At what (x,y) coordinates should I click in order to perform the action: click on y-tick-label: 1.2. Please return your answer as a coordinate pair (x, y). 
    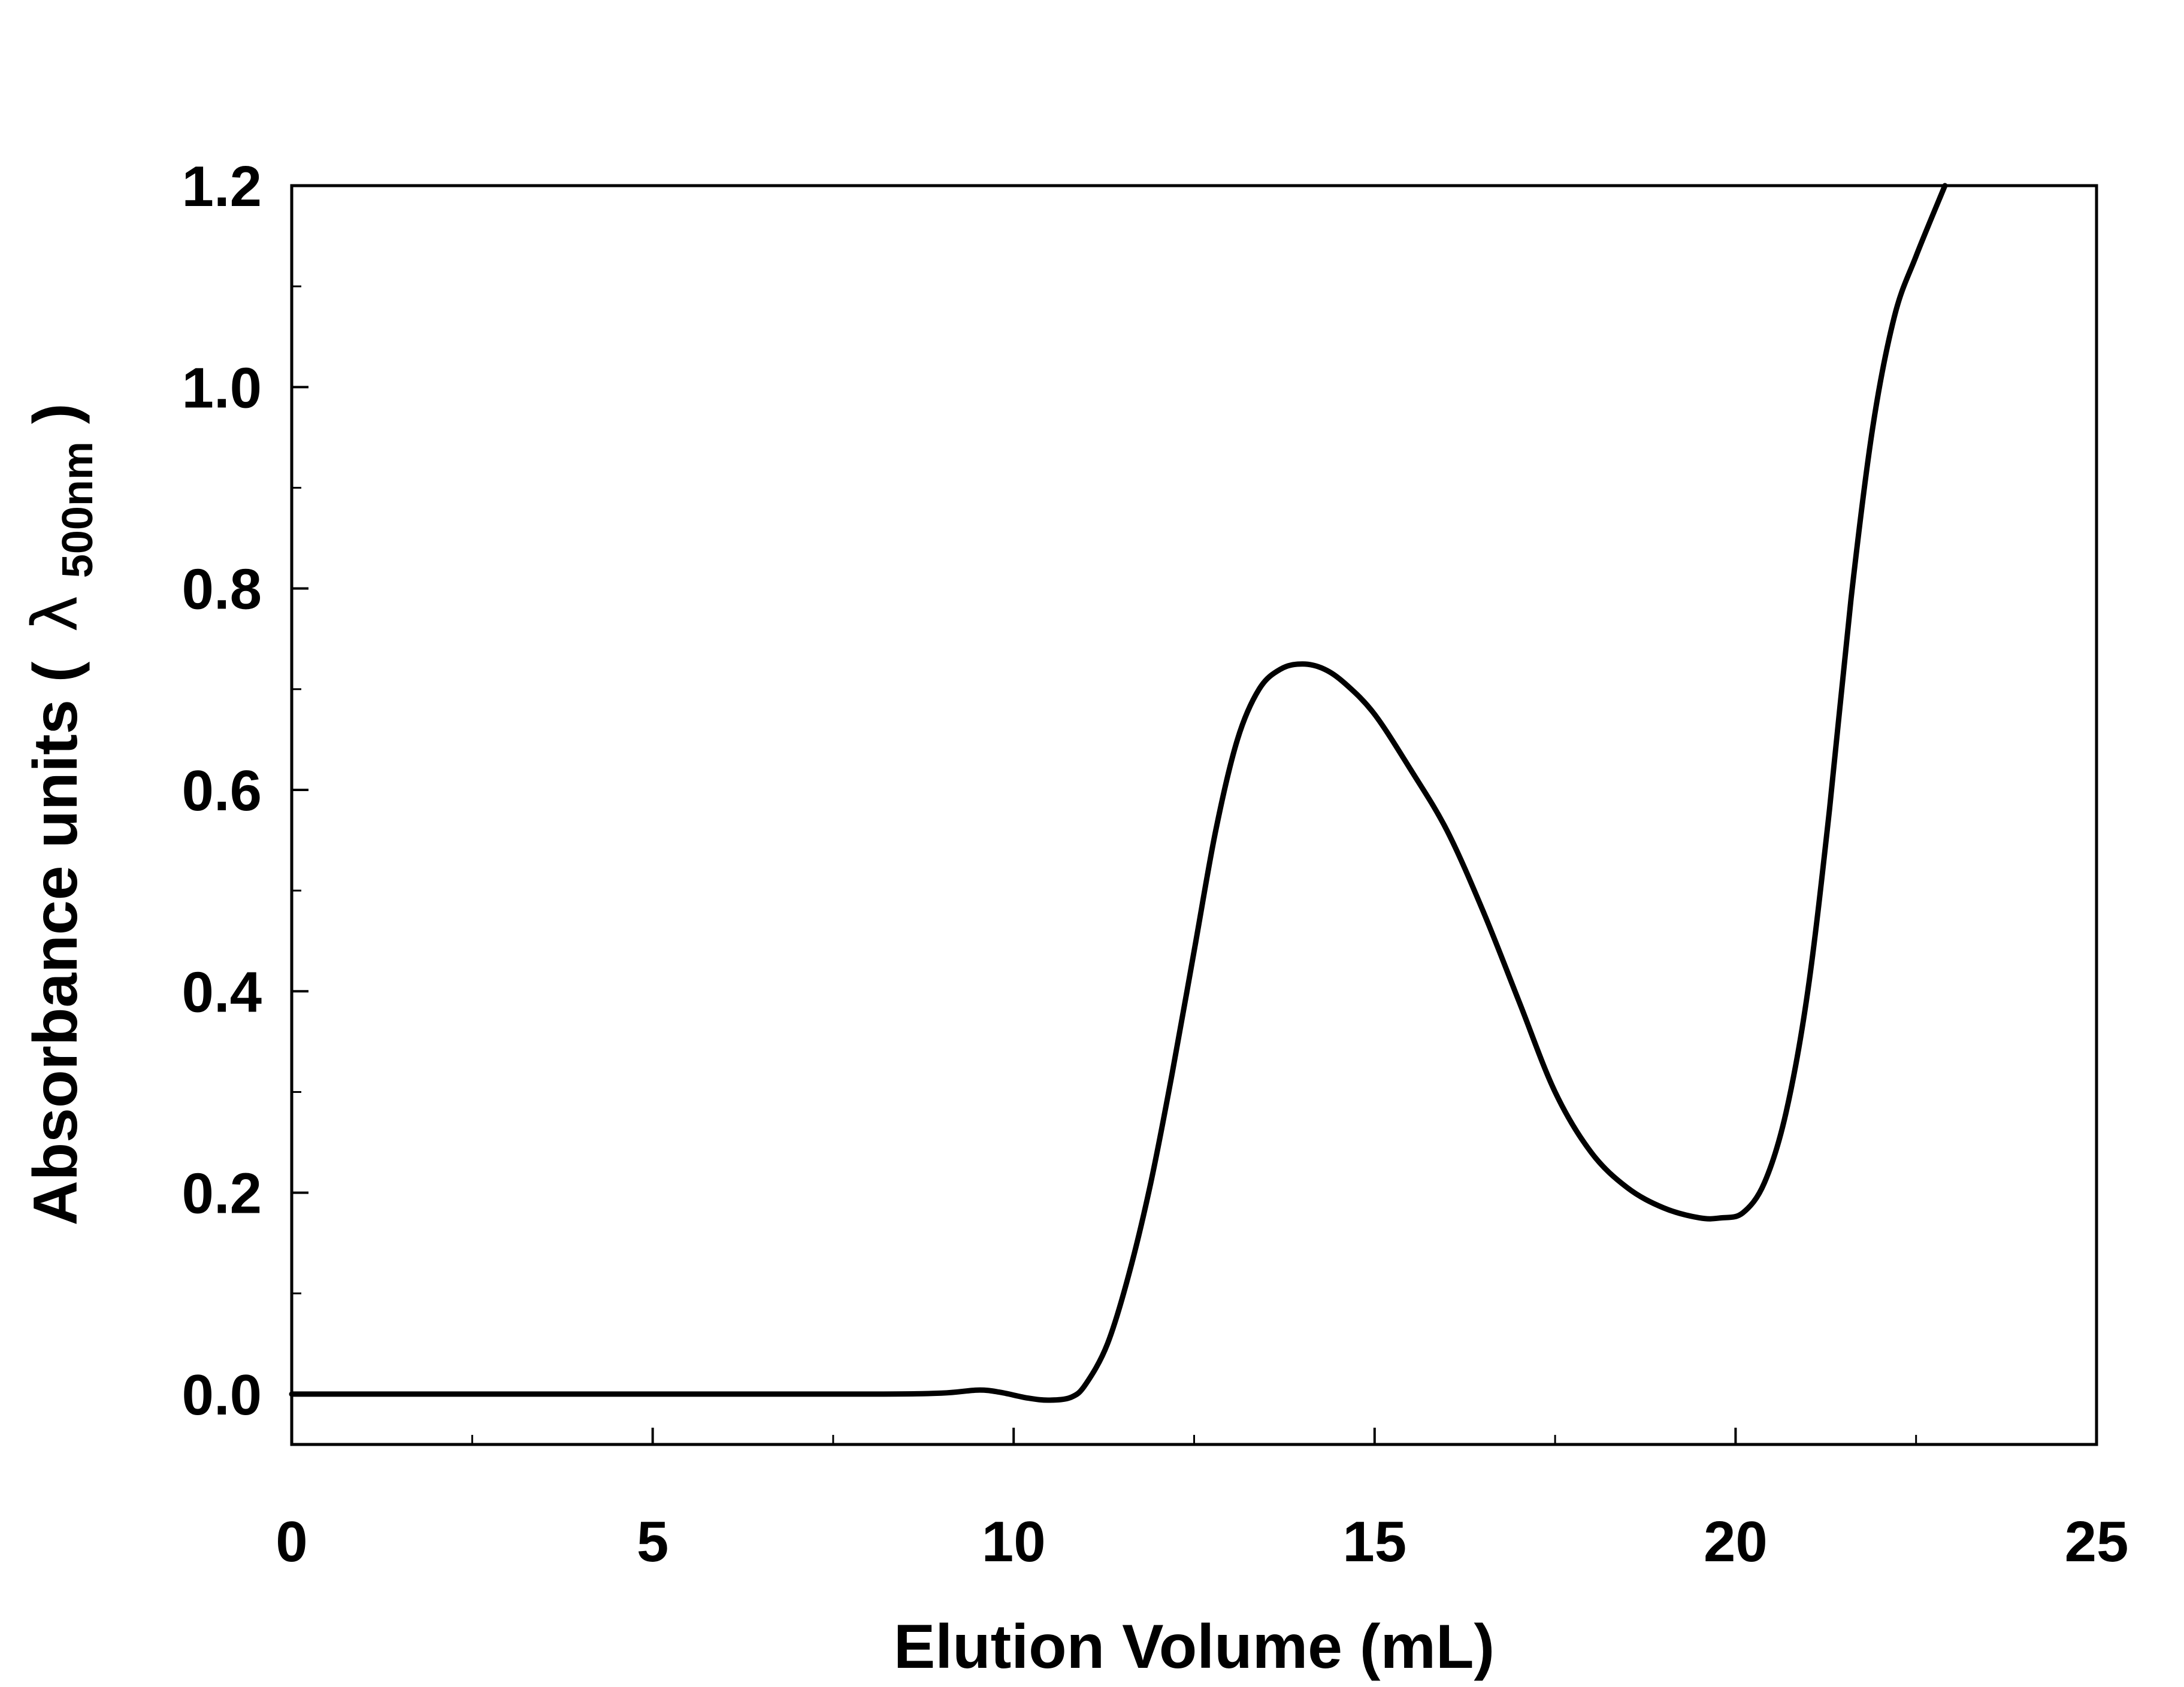
    Looking at the image, I should click on (222, 187).